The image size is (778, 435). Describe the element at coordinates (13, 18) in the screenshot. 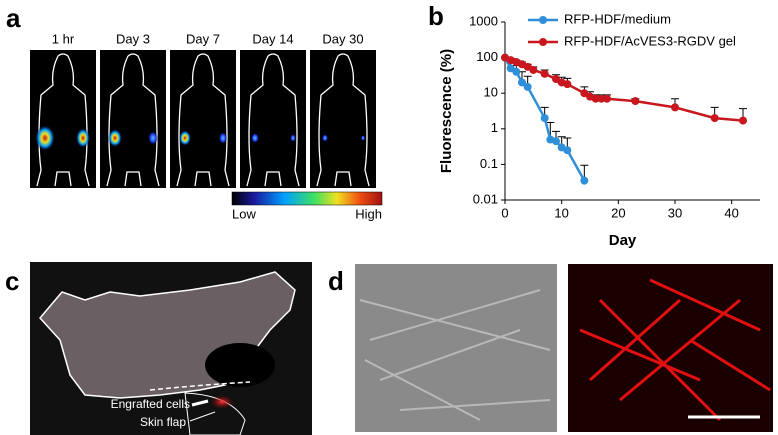

I see `panel-label: a` at that location.